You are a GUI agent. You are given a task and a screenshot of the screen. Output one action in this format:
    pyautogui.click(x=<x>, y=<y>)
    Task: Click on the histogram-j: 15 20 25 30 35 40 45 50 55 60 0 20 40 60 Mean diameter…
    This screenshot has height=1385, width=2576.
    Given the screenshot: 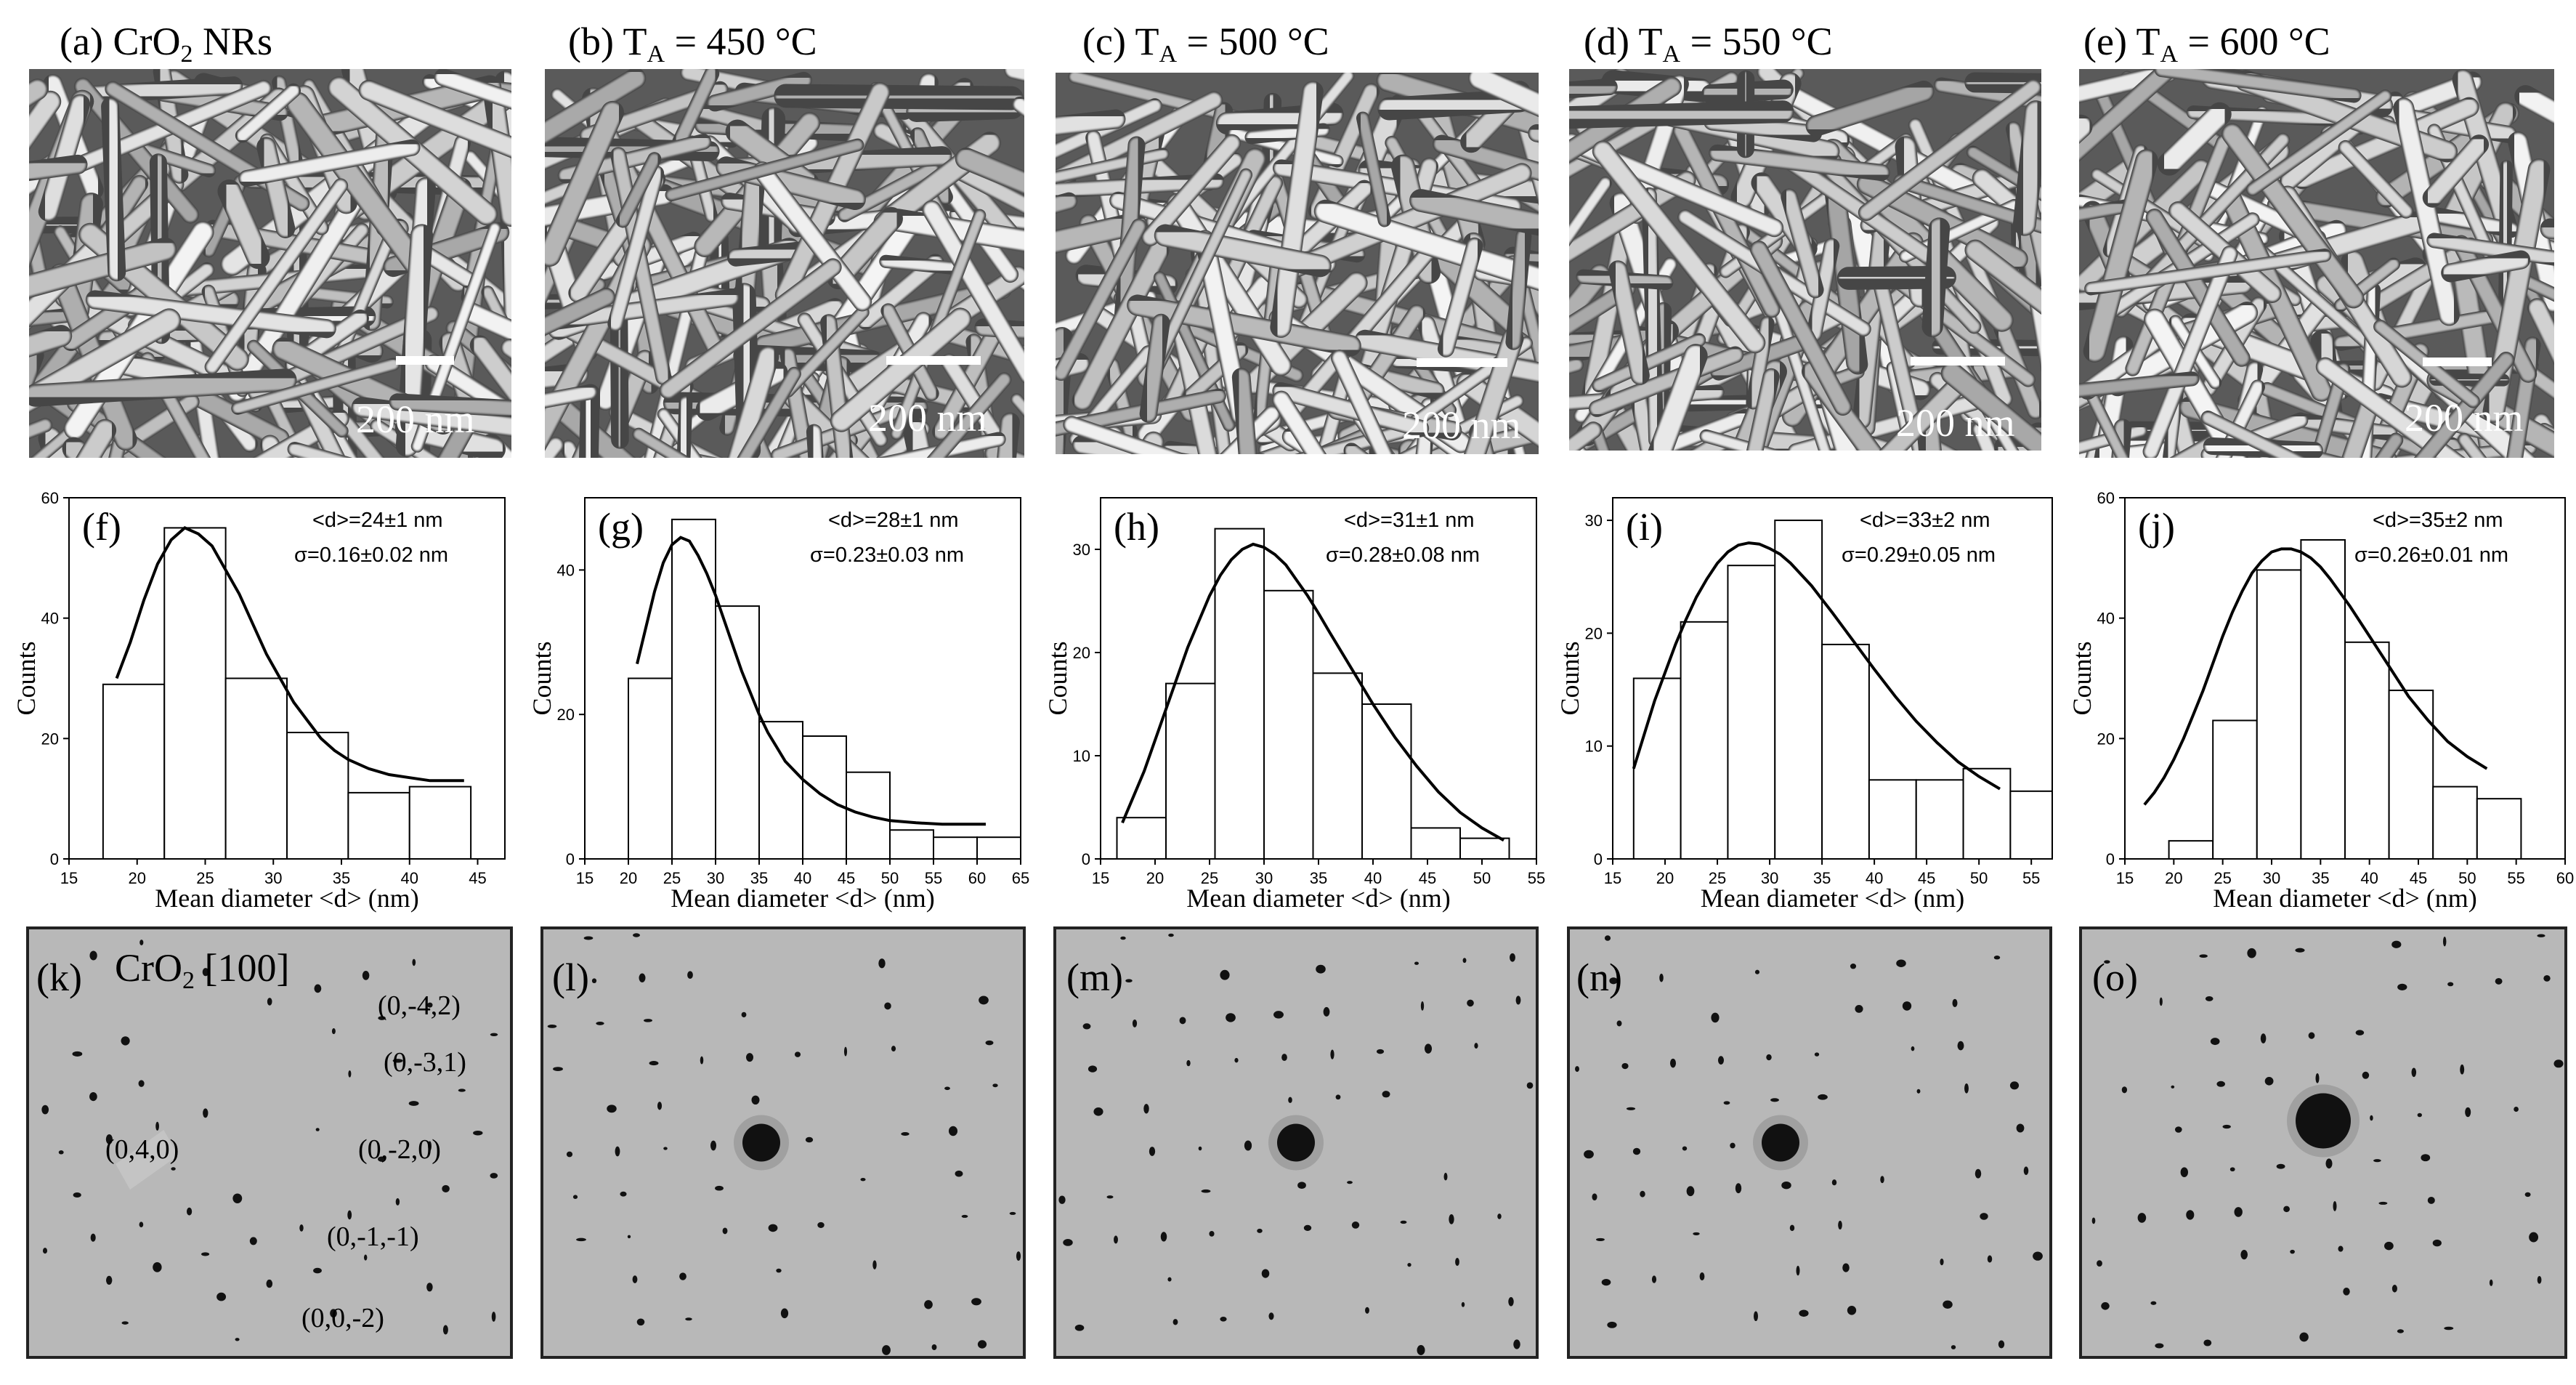 What is the action you would take?
    pyautogui.click(x=2316, y=690)
    